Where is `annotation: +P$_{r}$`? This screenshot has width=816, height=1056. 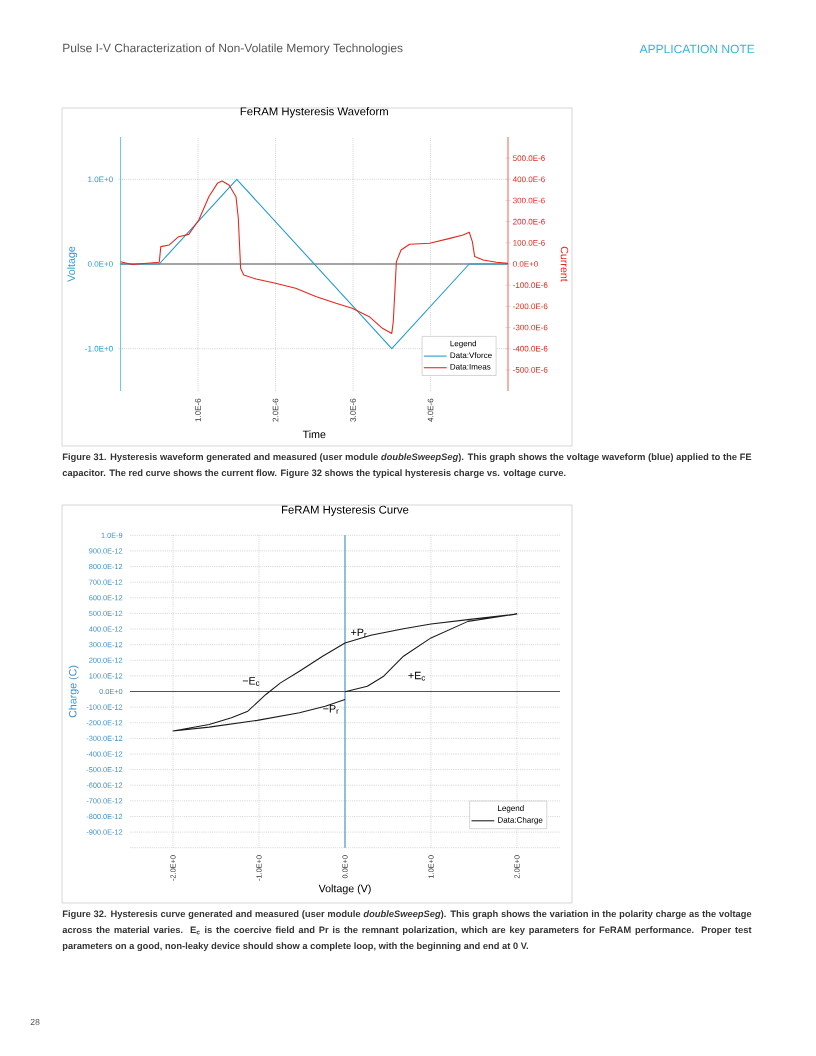 annotation: +P$_{r}$ is located at coordinates (359, 633).